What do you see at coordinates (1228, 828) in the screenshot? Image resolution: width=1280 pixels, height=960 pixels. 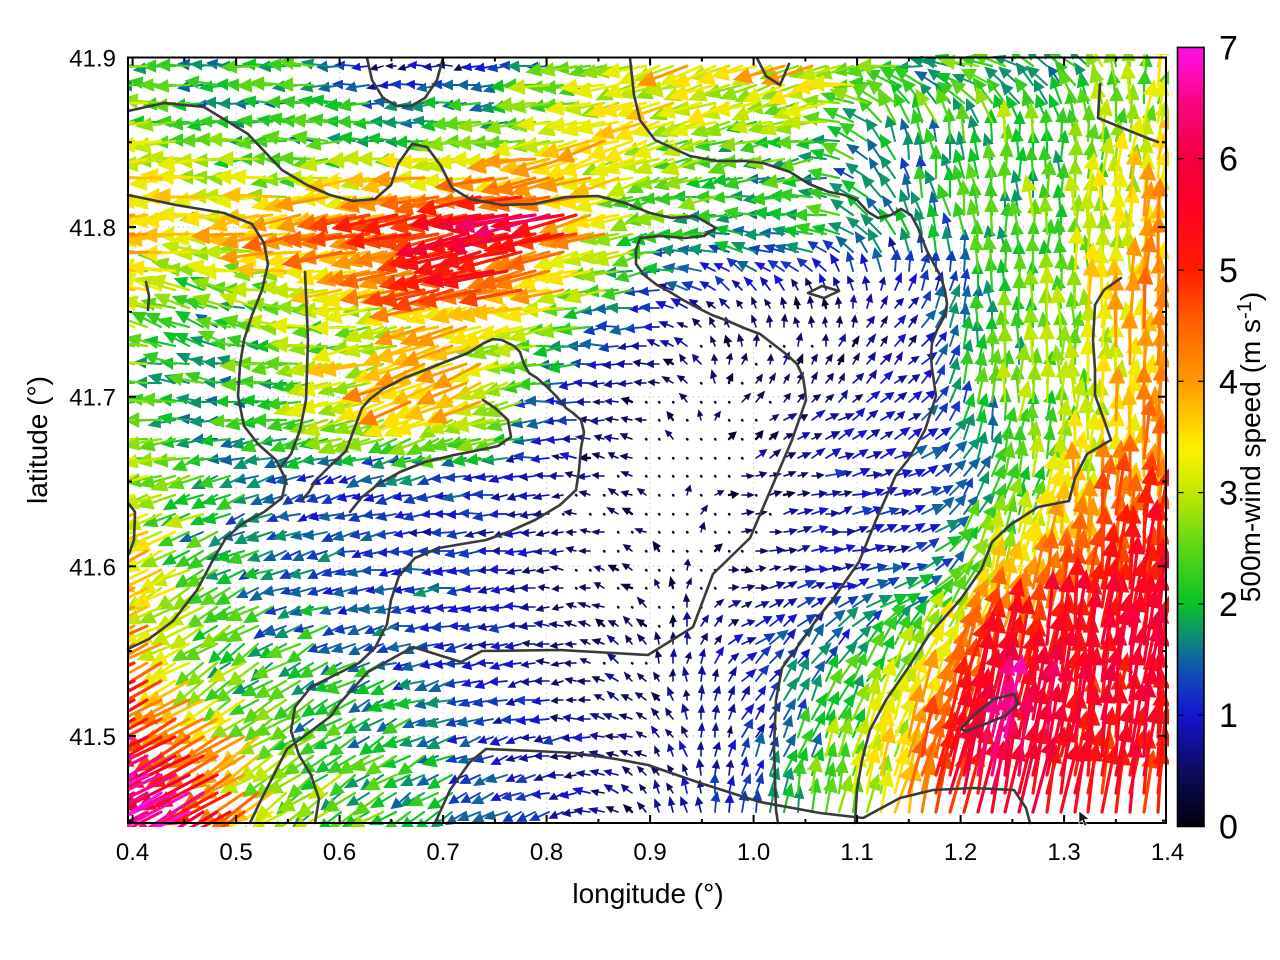 I see `svg-text: 0` at bounding box center [1228, 828].